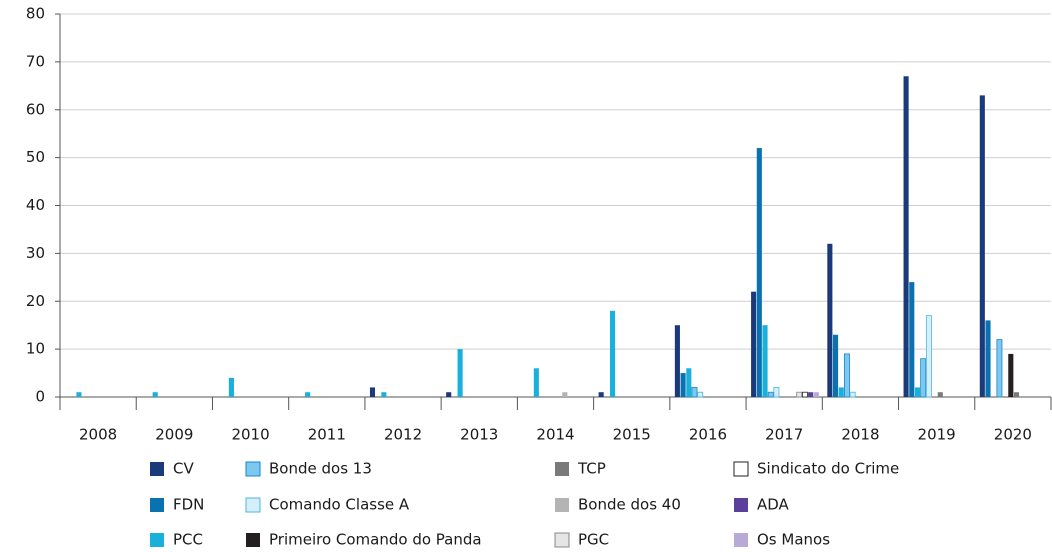  I want to click on legend-label: Sindicato do Crime, so click(828, 469).